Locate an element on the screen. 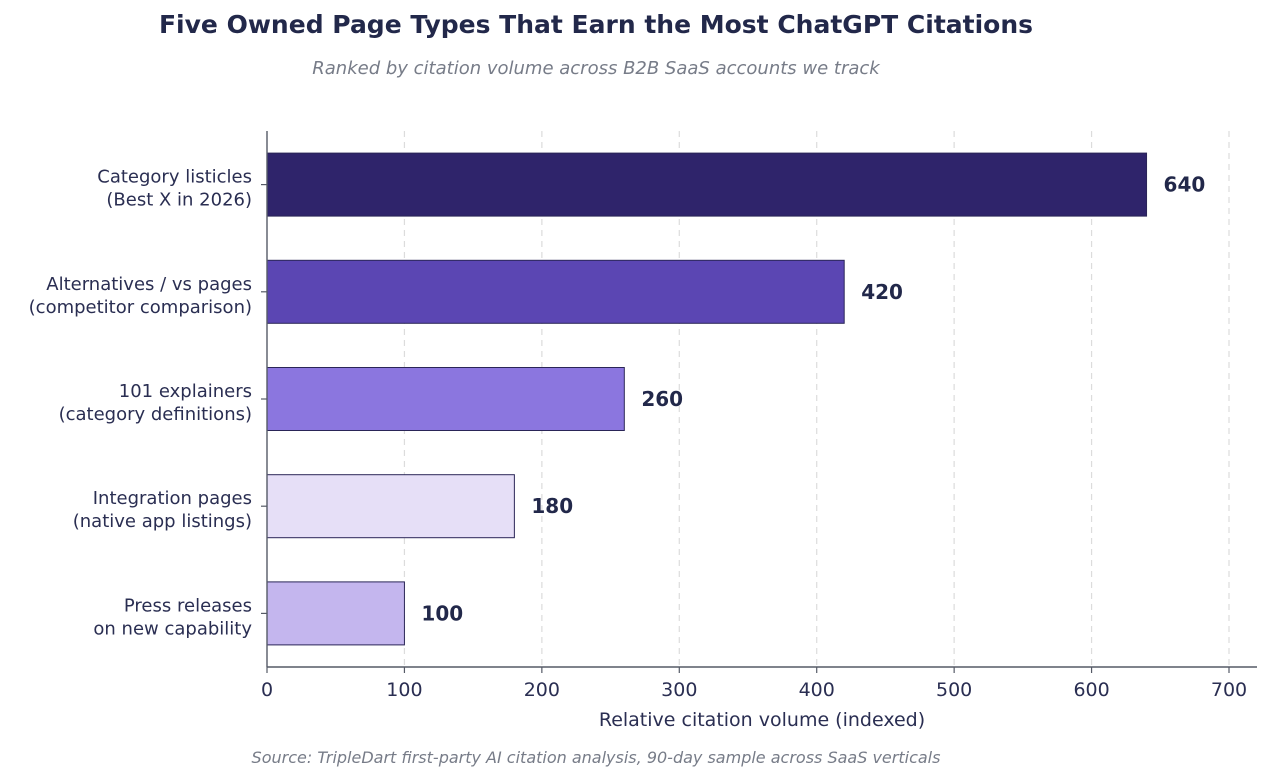 This screenshot has width=1271, height=783. x-tick-label: 600 is located at coordinates (1091, 690).